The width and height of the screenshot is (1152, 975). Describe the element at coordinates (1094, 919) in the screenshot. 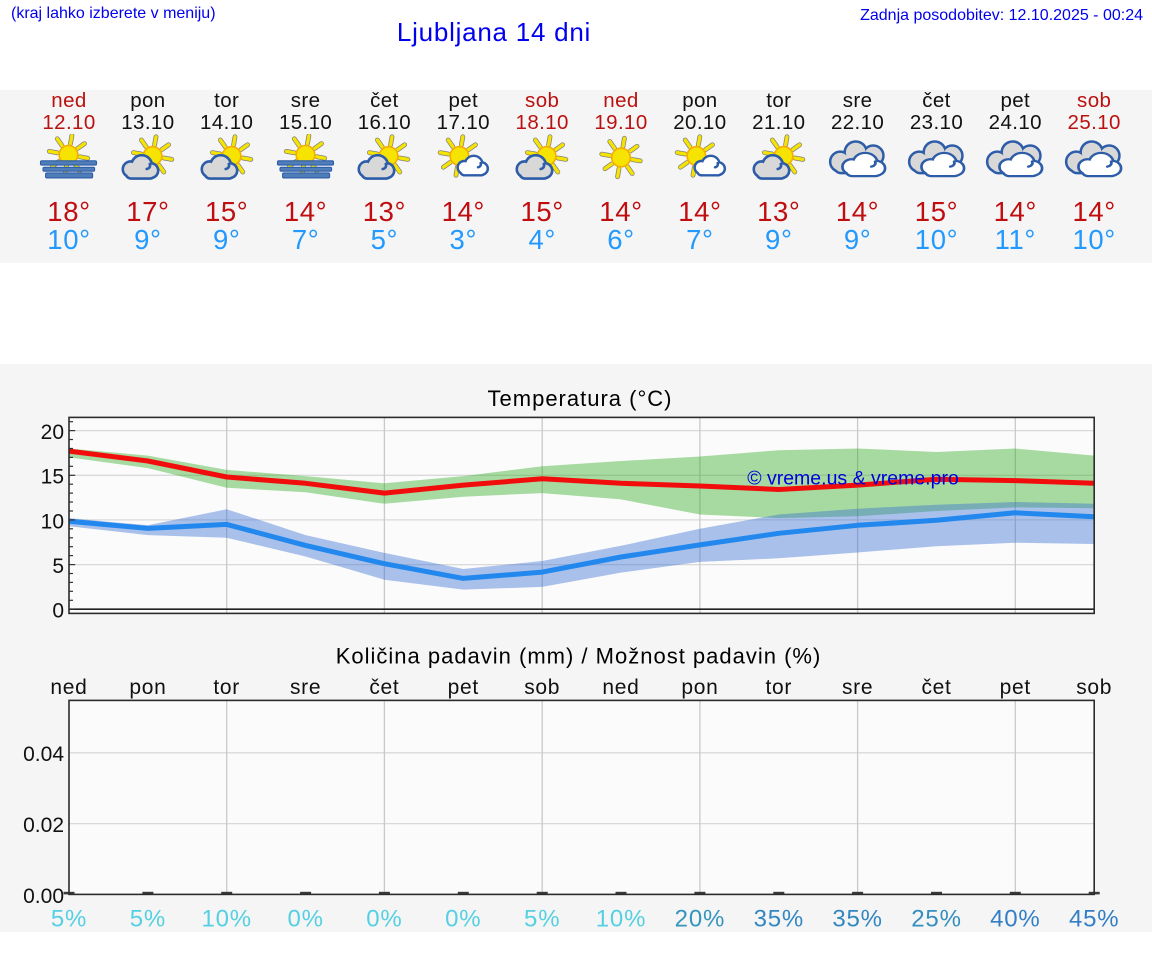

I see `svg-text: 45%` at that location.